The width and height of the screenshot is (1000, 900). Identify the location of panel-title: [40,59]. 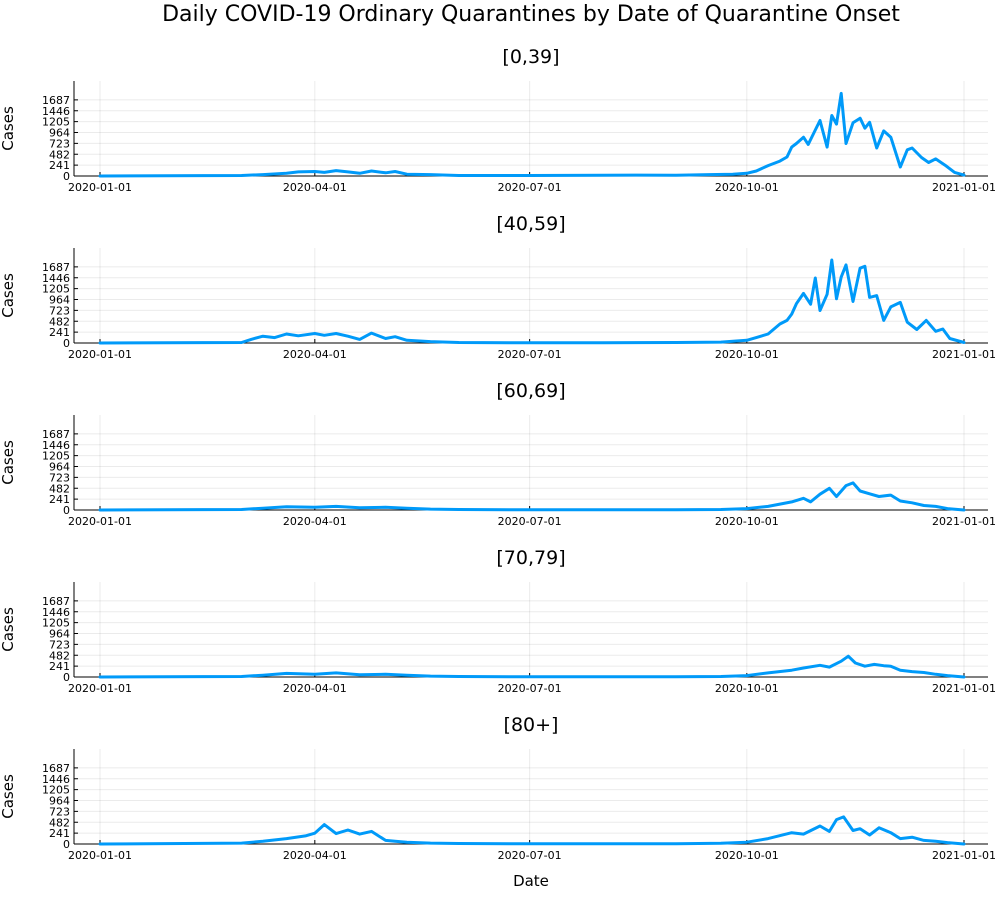
(530, 224).